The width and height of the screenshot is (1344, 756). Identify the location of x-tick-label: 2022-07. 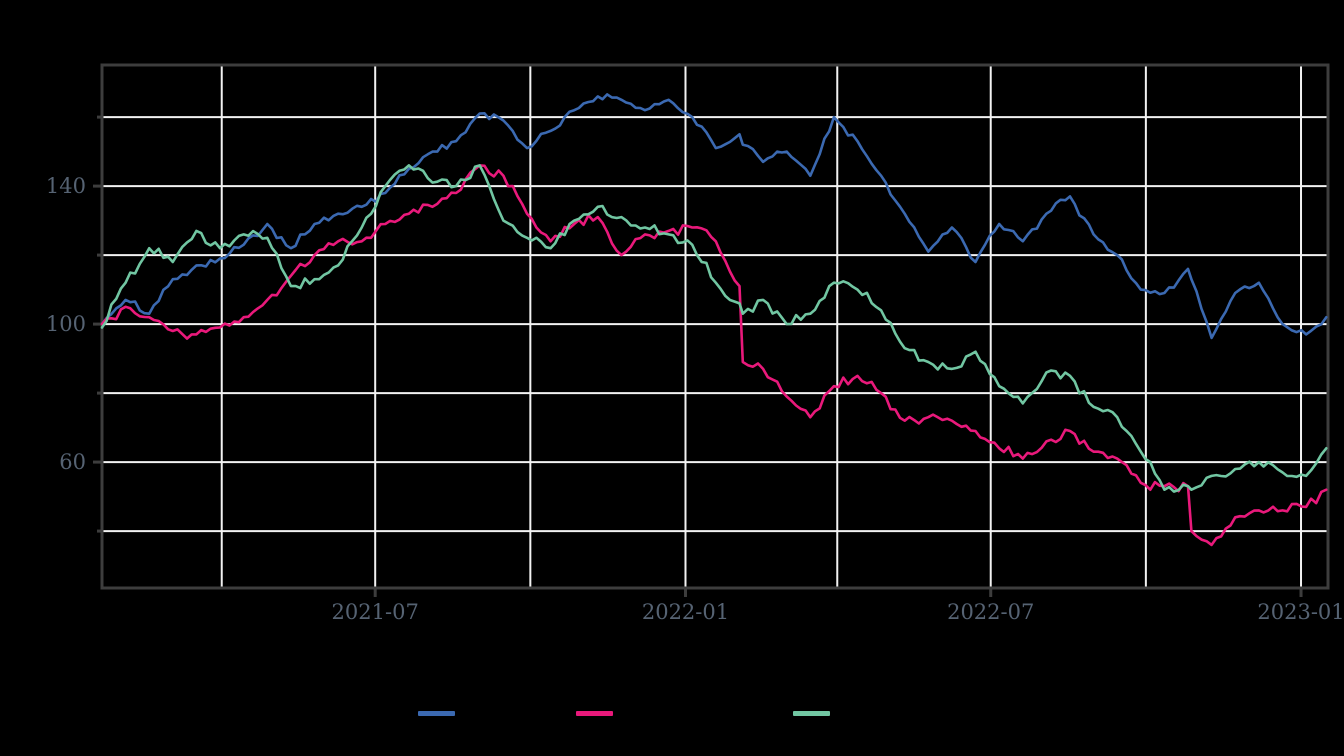
(990, 612).